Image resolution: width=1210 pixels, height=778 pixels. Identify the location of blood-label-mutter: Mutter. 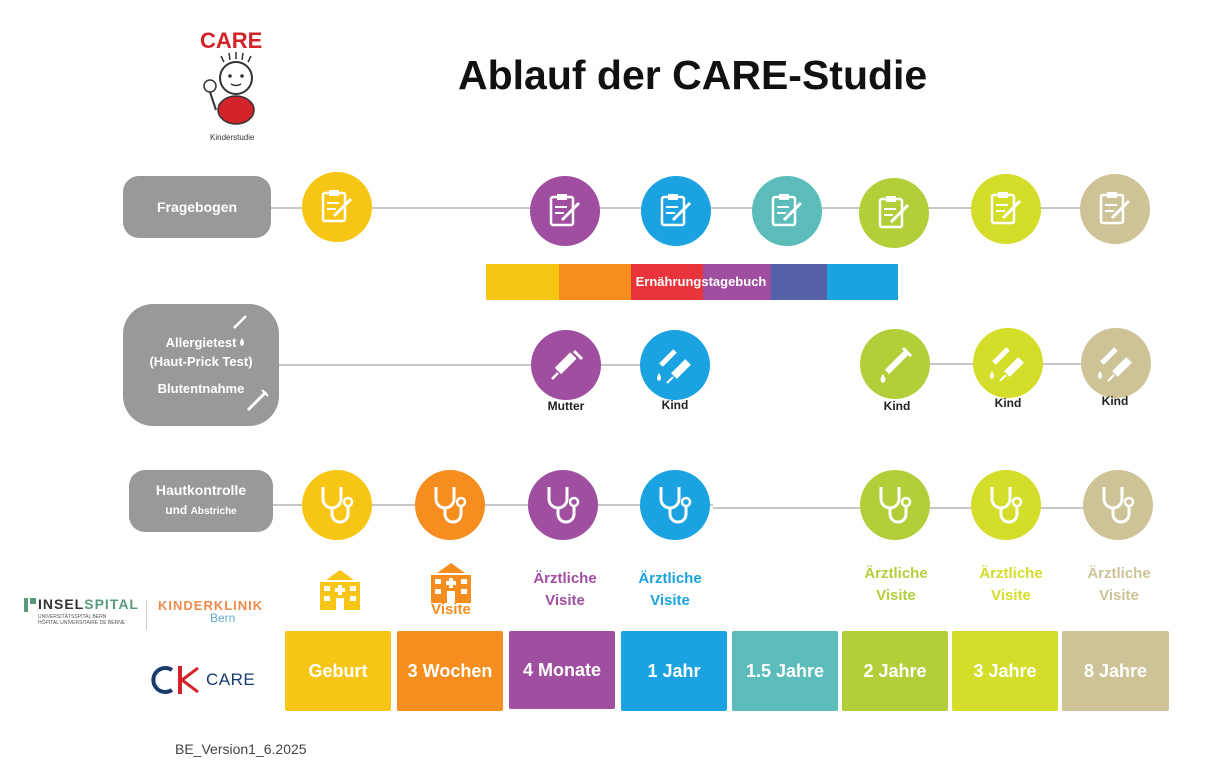
(566, 406).